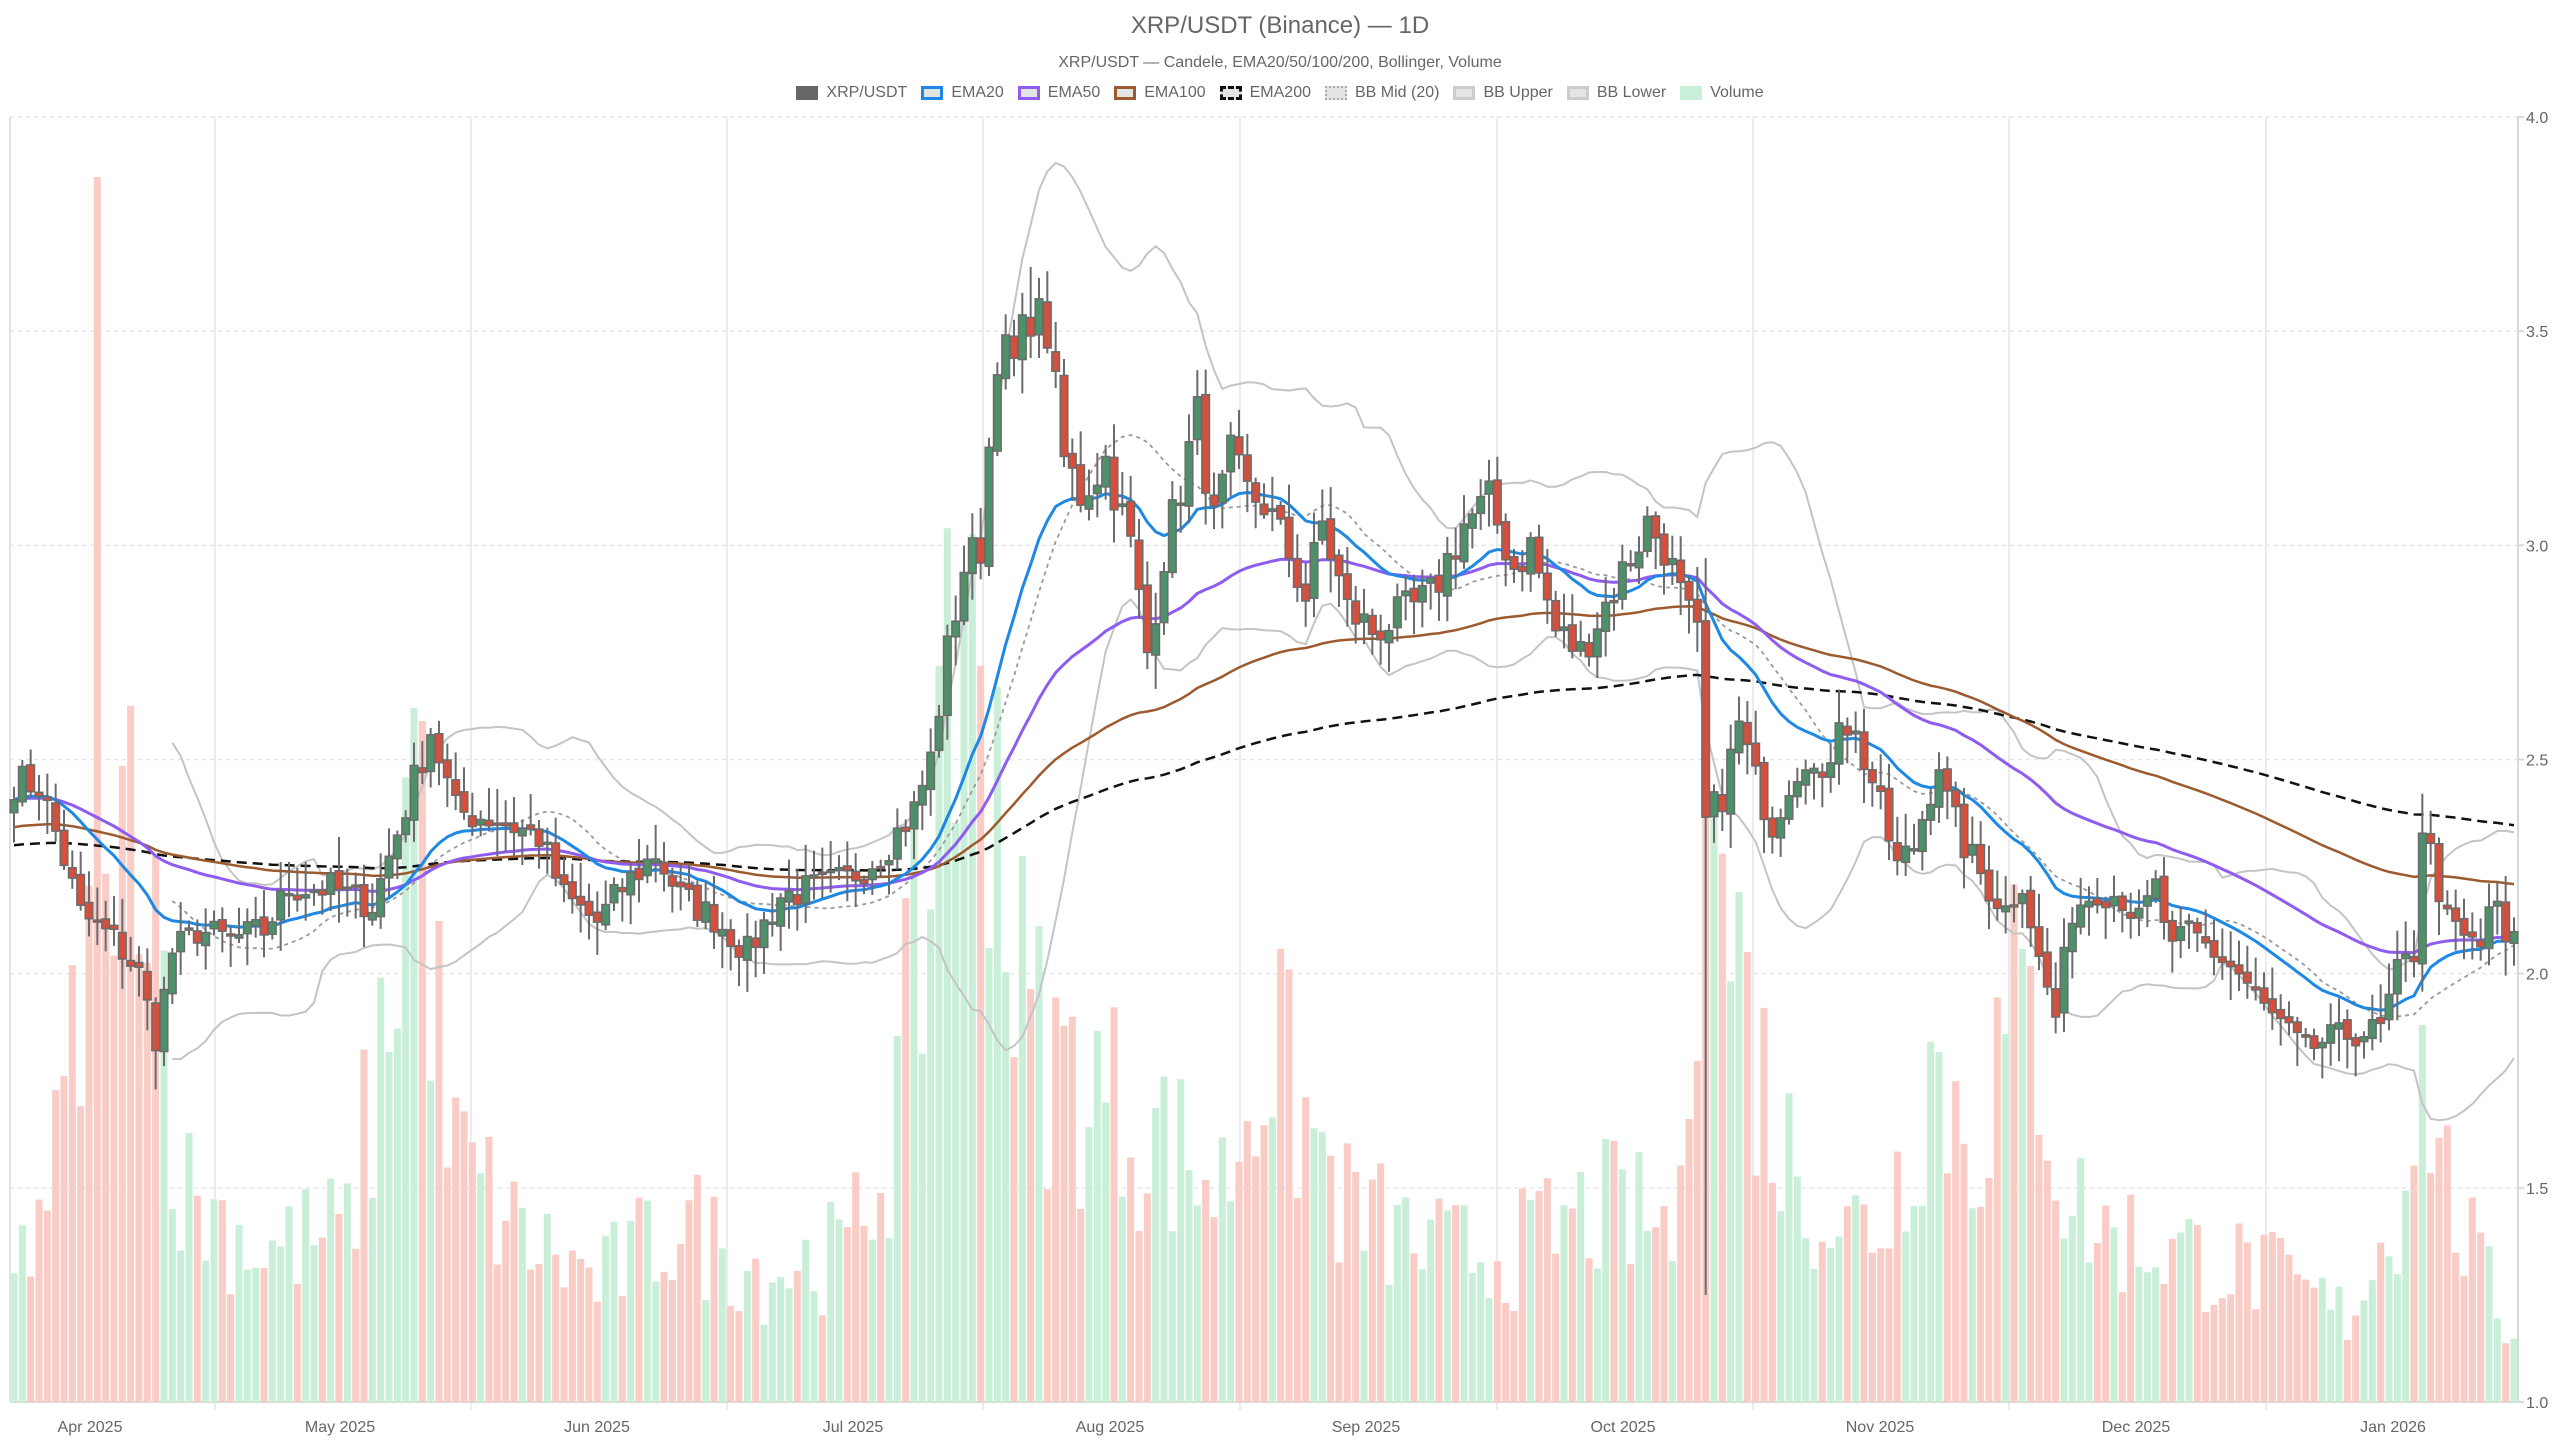 This screenshot has height=1440, width=2560. What do you see at coordinates (1175, 92) in the screenshot?
I see `legend-label: EMA100` at bounding box center [1175, 92].